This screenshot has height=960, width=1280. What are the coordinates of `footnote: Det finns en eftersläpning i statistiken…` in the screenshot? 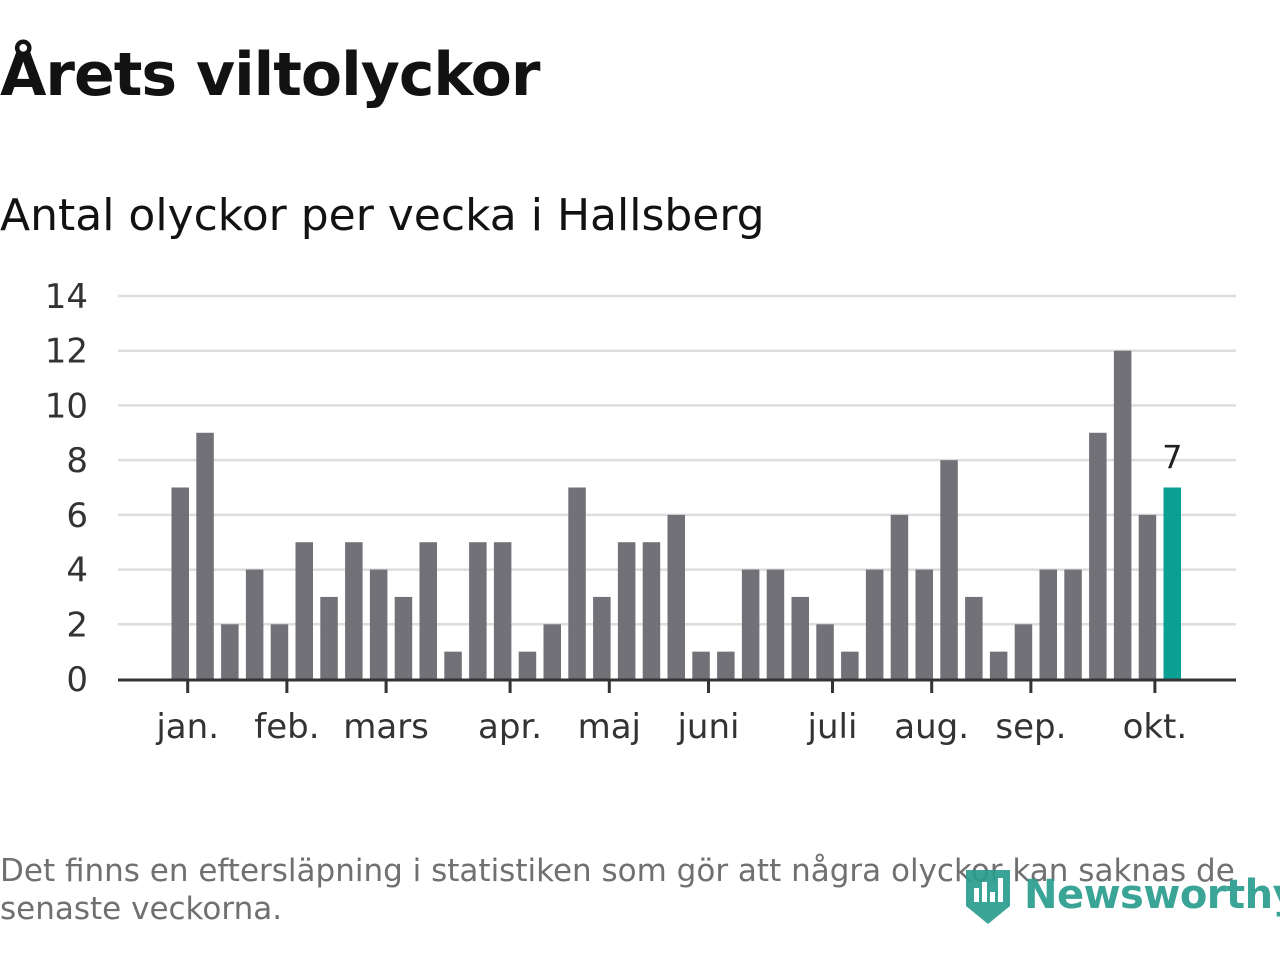 It's located at (617, 890).